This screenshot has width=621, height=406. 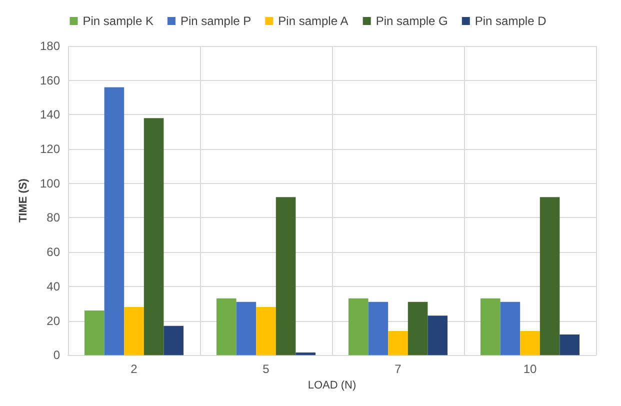 I want to click on y-tick-label: 160, so click(x=50, y=80).